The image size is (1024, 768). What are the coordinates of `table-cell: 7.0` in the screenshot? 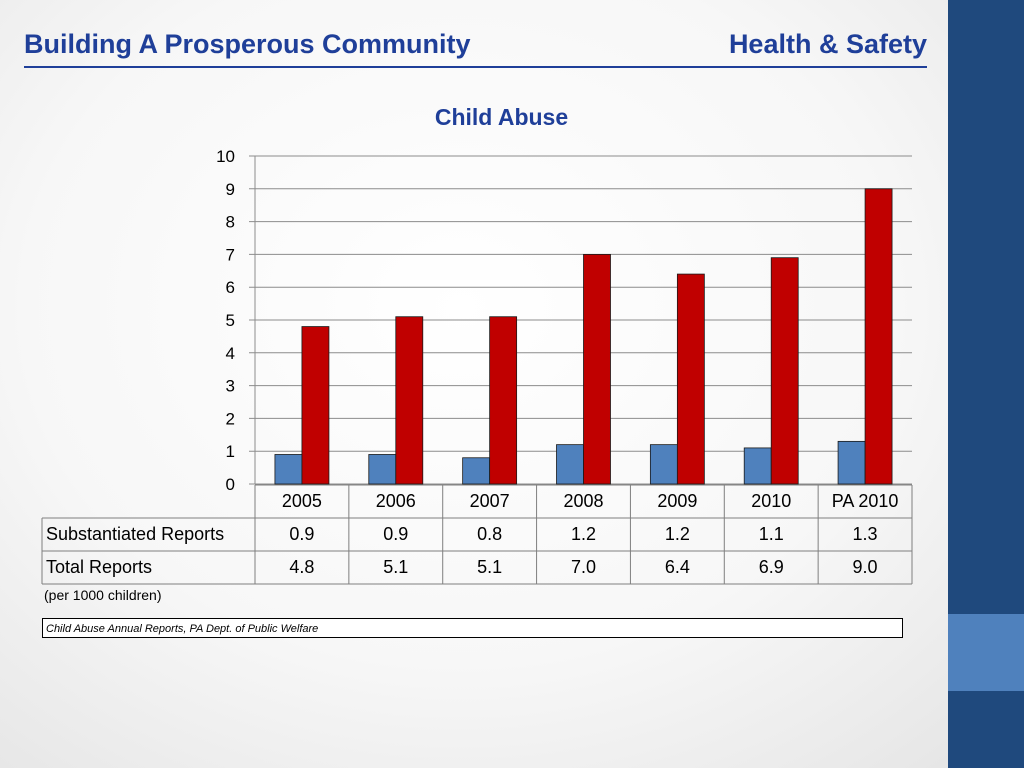 It's located at (583, 567).